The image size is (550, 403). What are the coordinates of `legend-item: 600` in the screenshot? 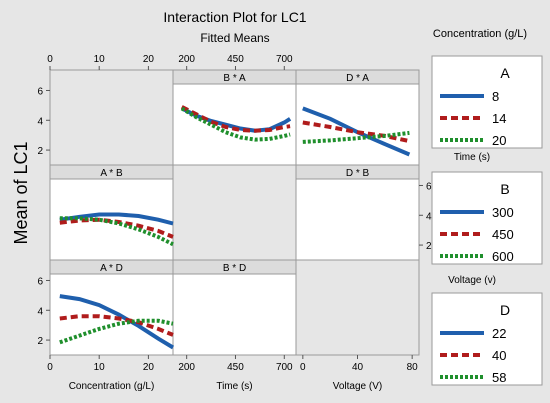 It's located at (503, 256).